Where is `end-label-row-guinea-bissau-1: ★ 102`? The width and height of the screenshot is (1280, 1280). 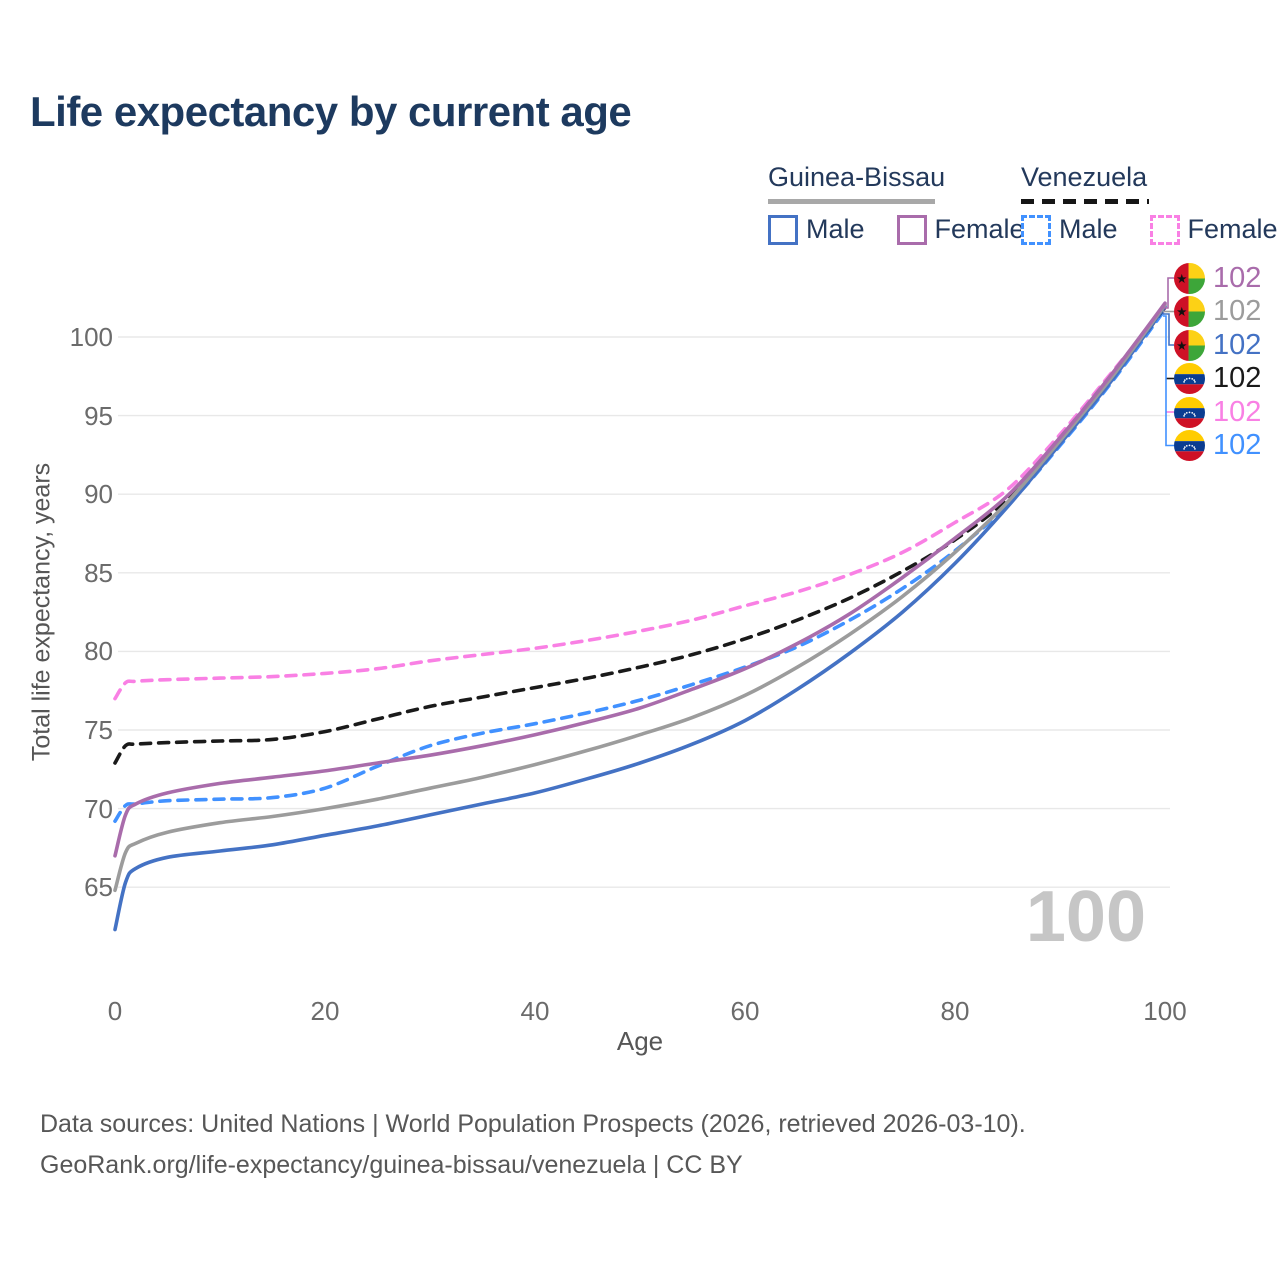 end-label-row-guinea-bissau-1: ★ 102 is located at coordinates (1217, 311).